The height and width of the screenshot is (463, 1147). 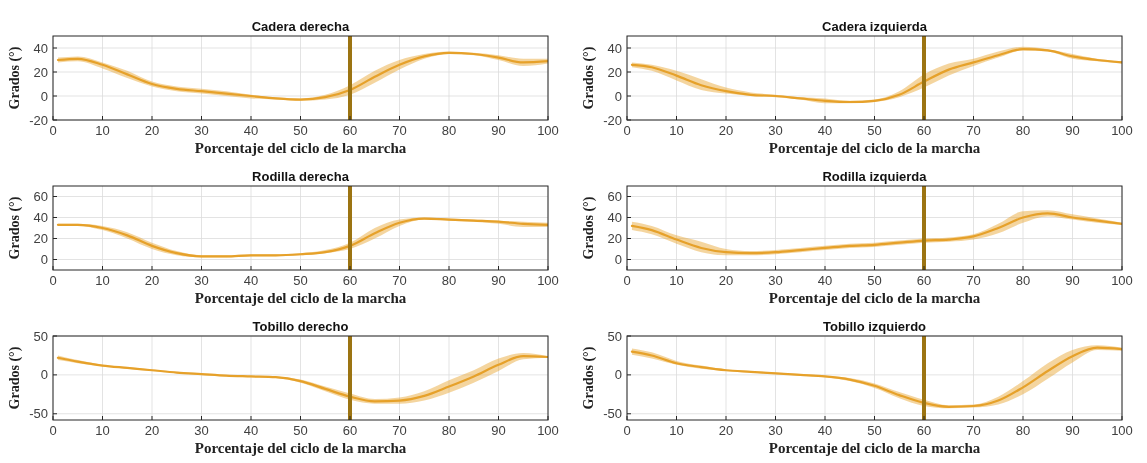 What do you see at coordinates (875, 176) in the screenshot?
I see `chart-title: Rodilla izquierda` at bounding box center [875, 176].